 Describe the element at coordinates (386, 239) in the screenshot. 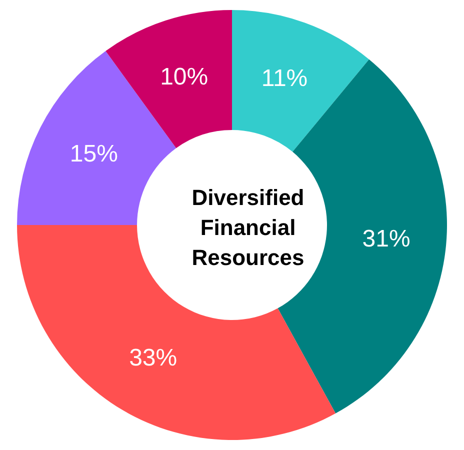

I see `data-label: 31%` at that location.